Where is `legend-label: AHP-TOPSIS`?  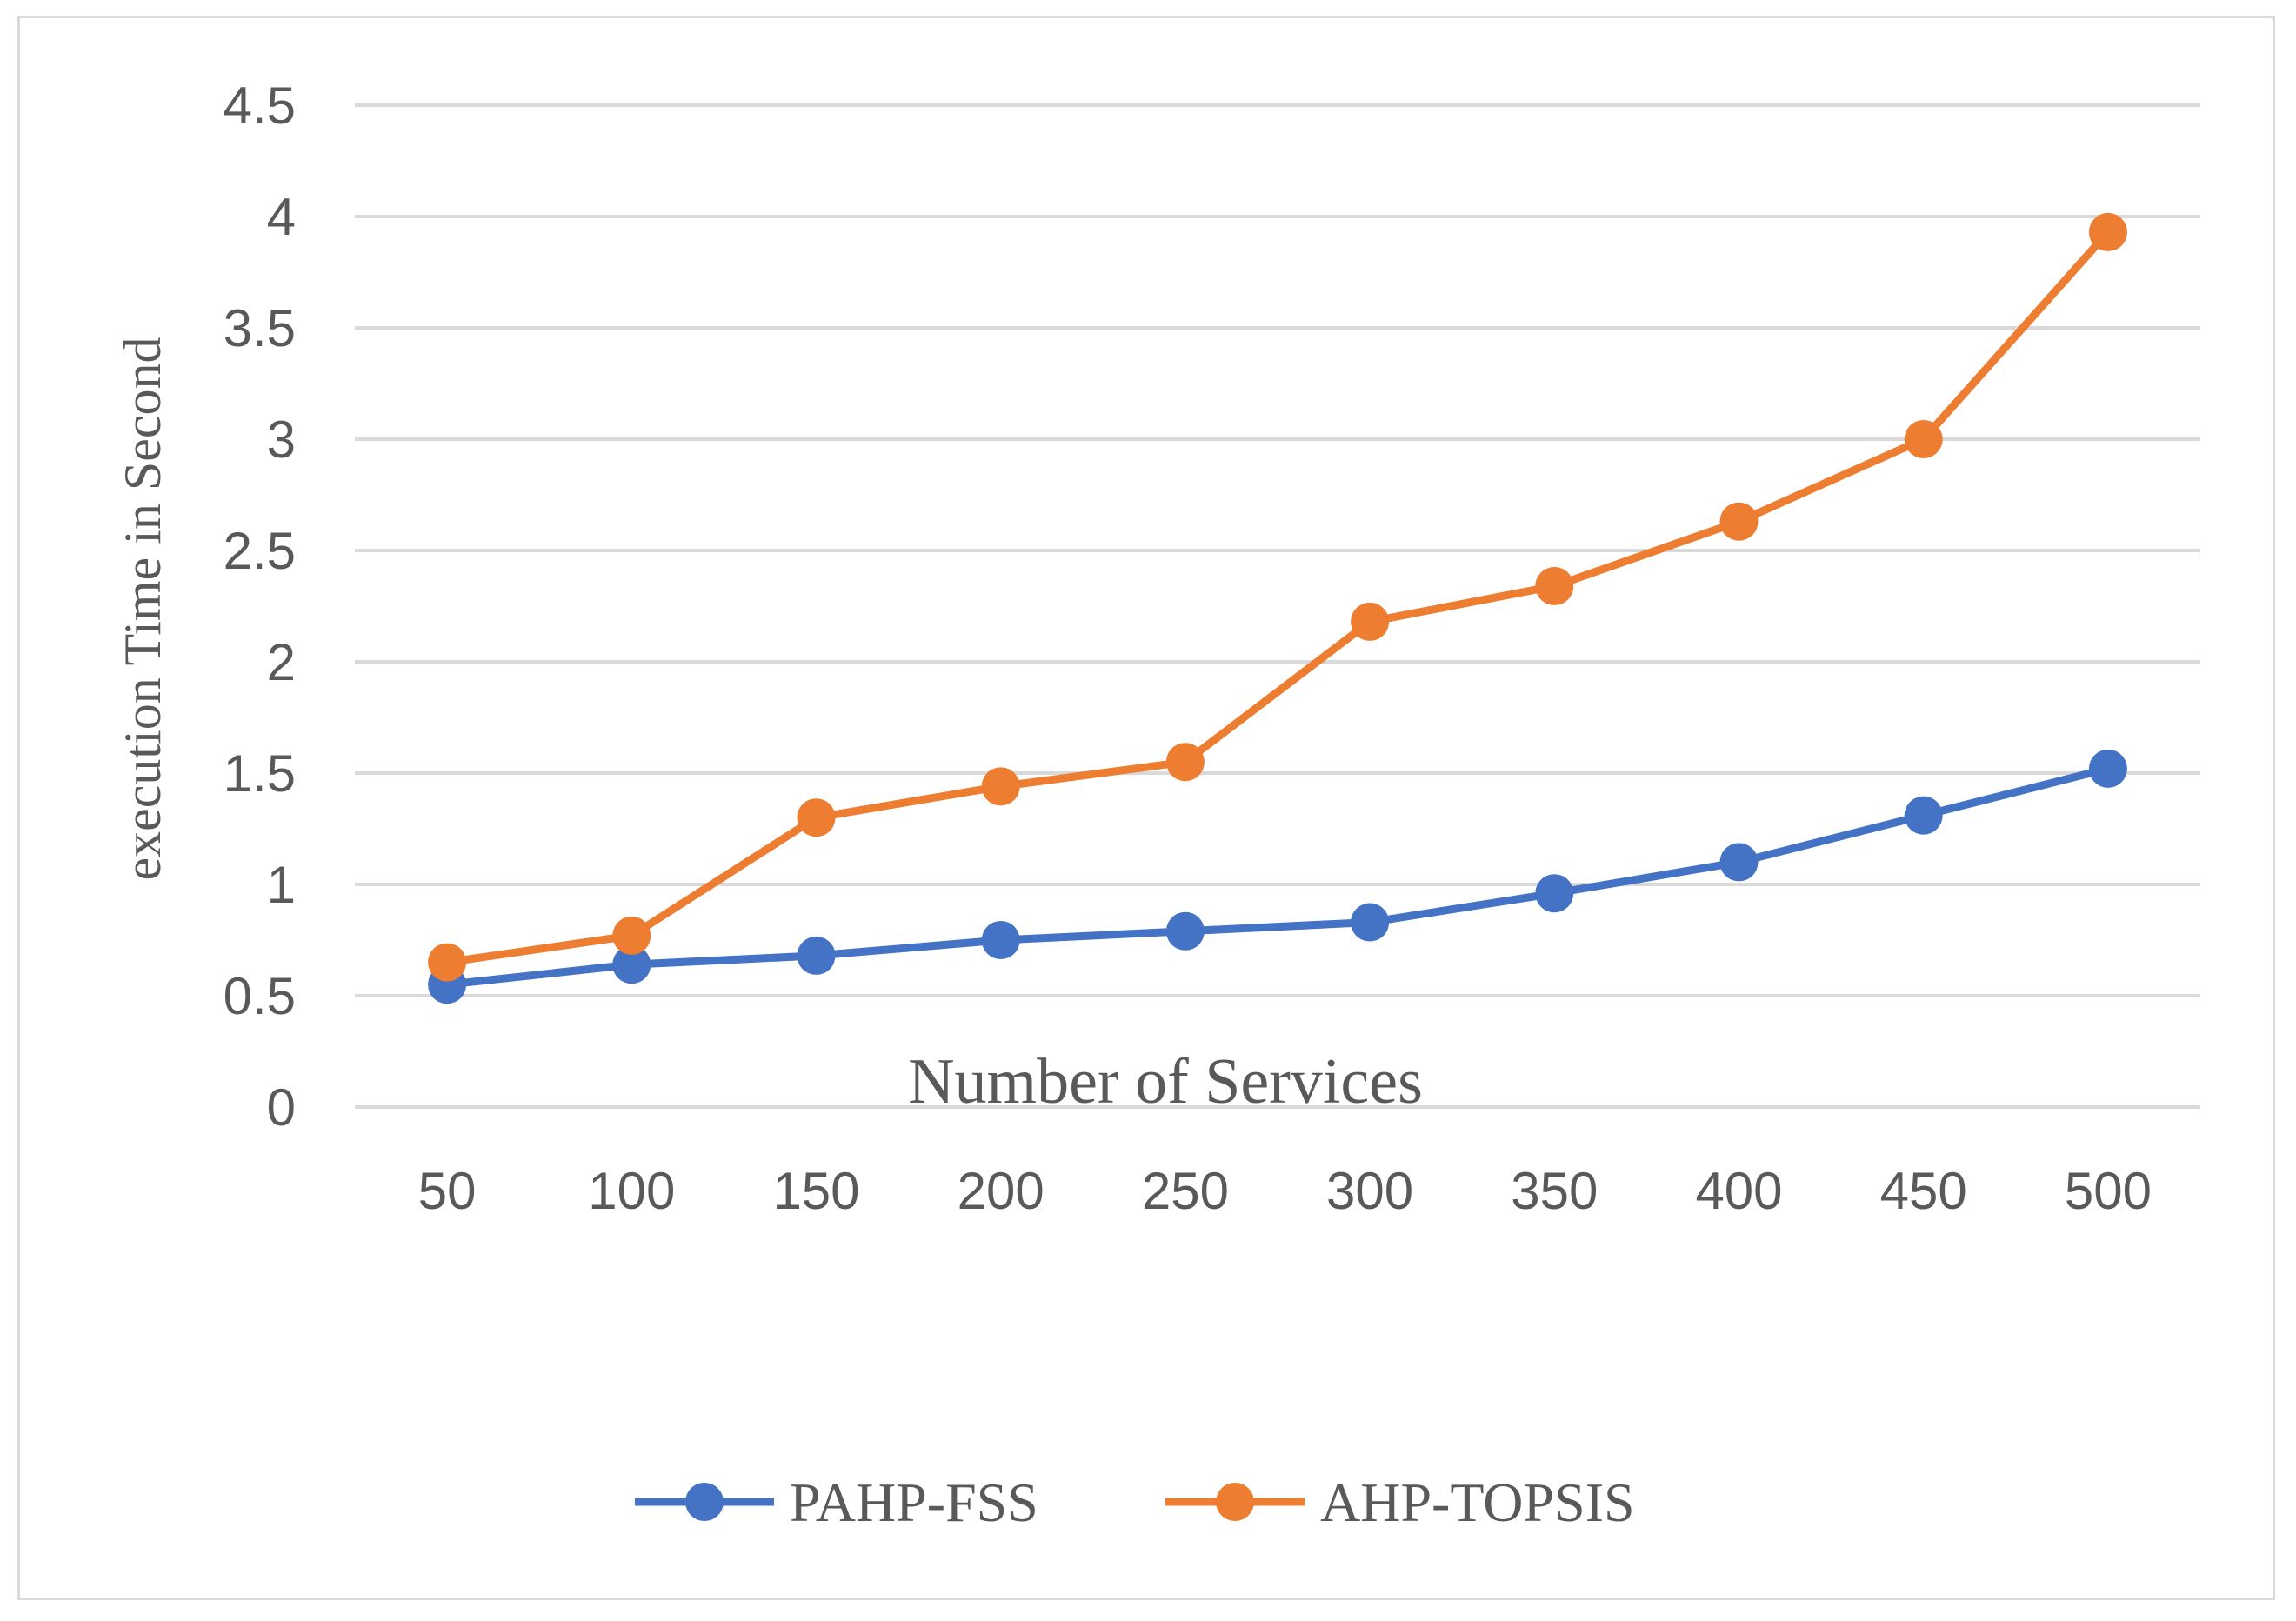
legend-label: AHP-TOPSIS is located at coordinates (1478, 1502).